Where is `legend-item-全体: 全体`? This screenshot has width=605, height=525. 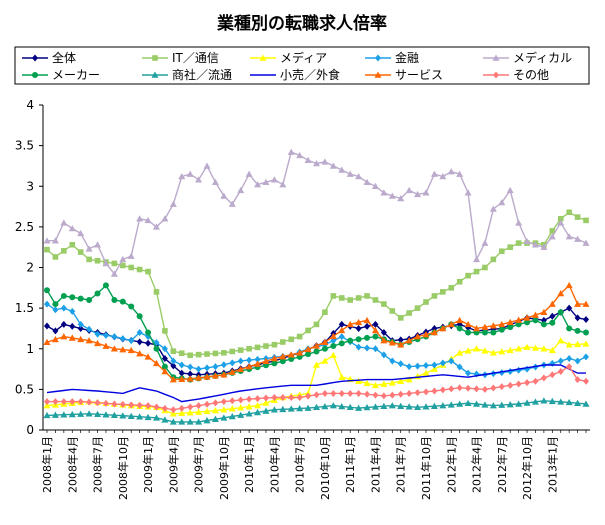 legend-item-全体: 全体 is located at coordinates (49, 57).